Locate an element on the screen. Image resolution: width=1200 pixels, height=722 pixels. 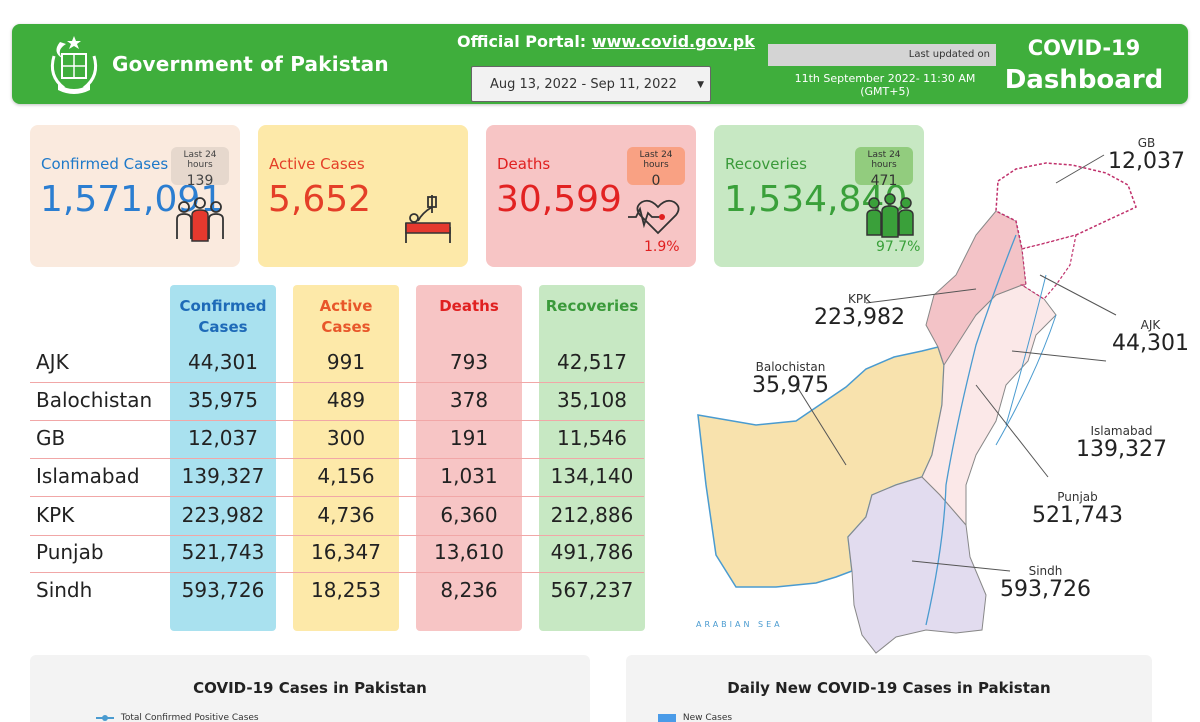
date-range-value: Aug 13, 2022 - Sep 11, 2022 is located at coordinates (583, 84).